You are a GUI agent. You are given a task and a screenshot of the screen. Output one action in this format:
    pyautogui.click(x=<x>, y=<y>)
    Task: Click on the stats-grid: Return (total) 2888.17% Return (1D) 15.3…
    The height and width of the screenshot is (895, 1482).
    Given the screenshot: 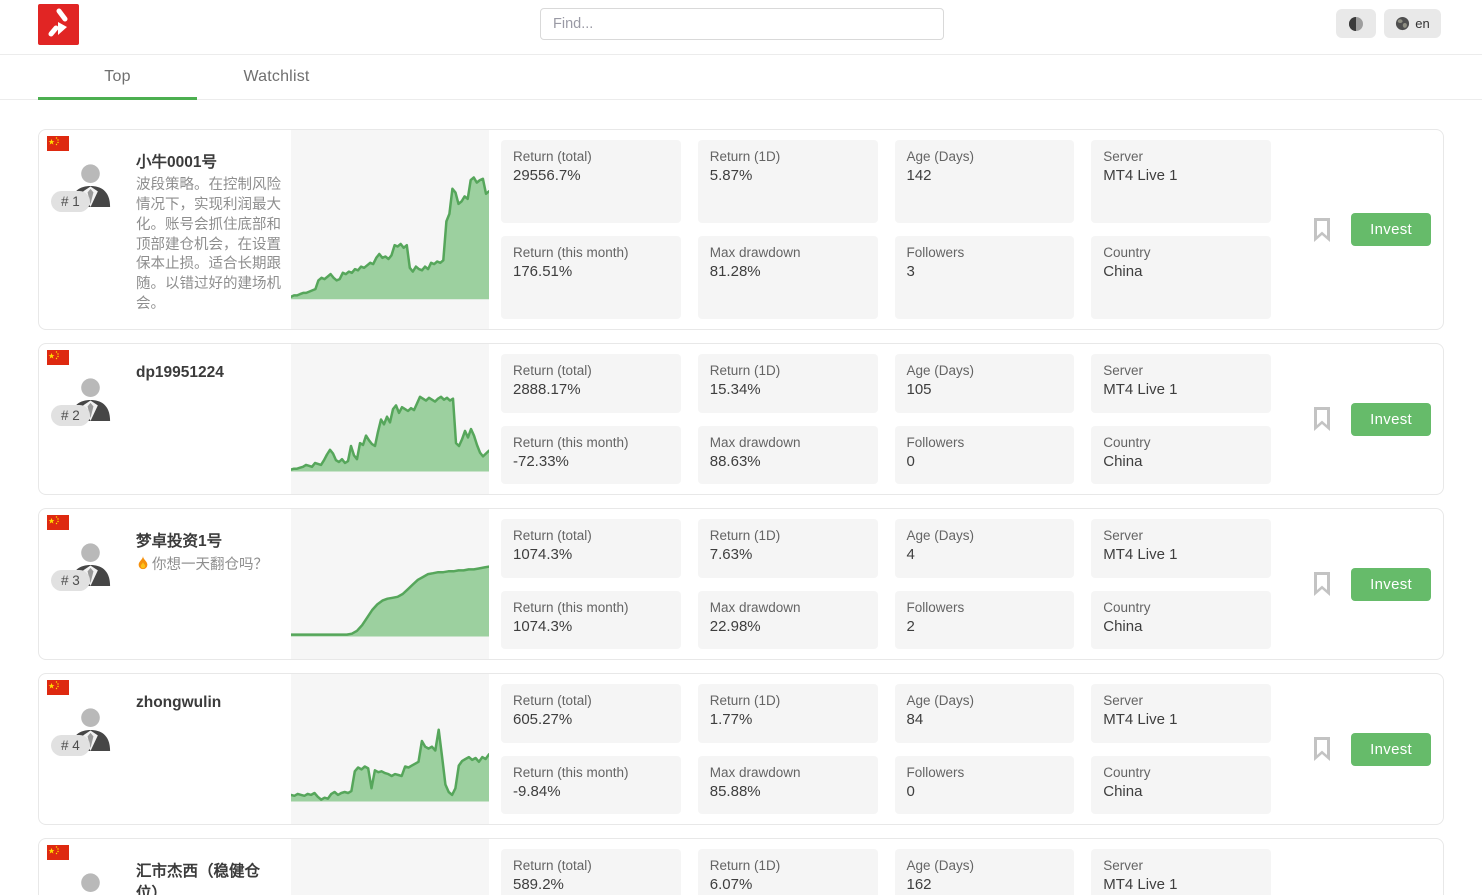 What is the action you would take?
    pyautogui.click(x=880, y=419)
    